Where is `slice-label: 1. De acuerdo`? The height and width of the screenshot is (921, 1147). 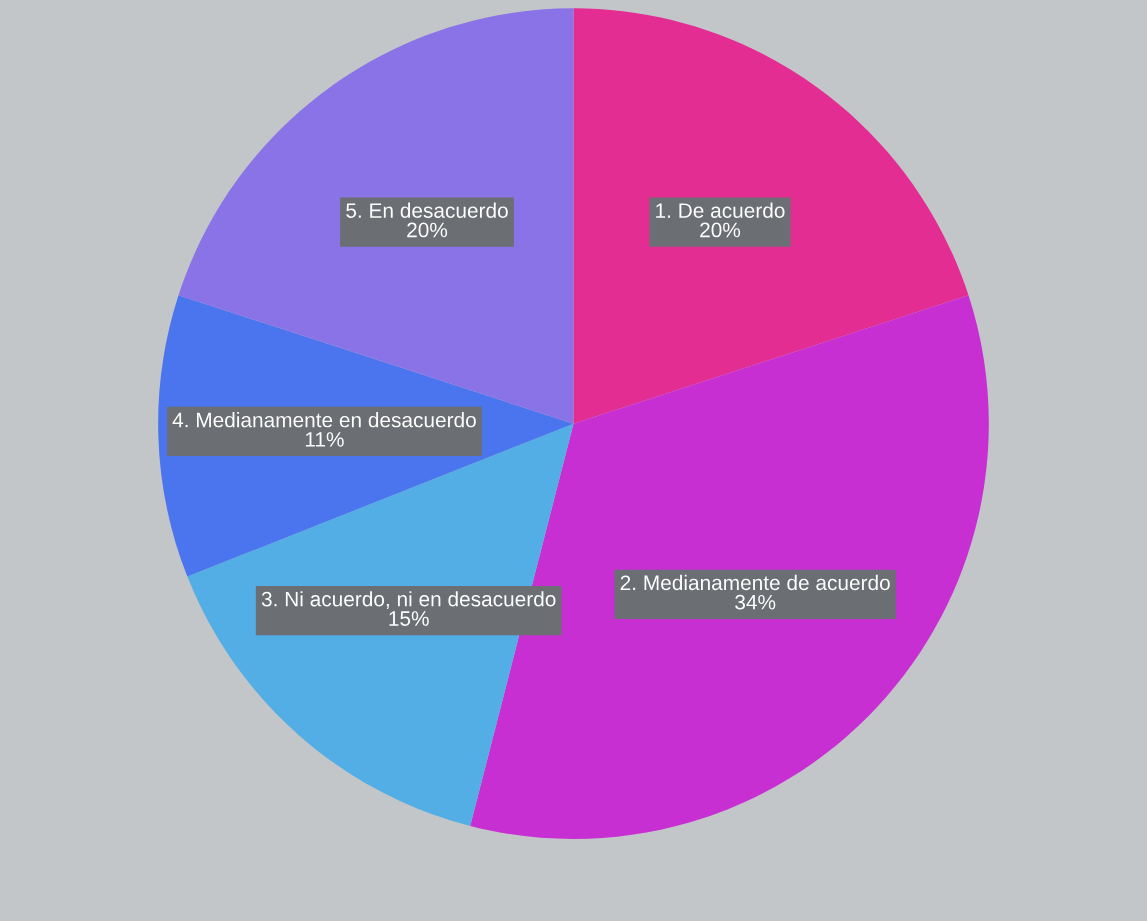
slice-label: 1. De acuerdo is located at coordinates (720, 210).